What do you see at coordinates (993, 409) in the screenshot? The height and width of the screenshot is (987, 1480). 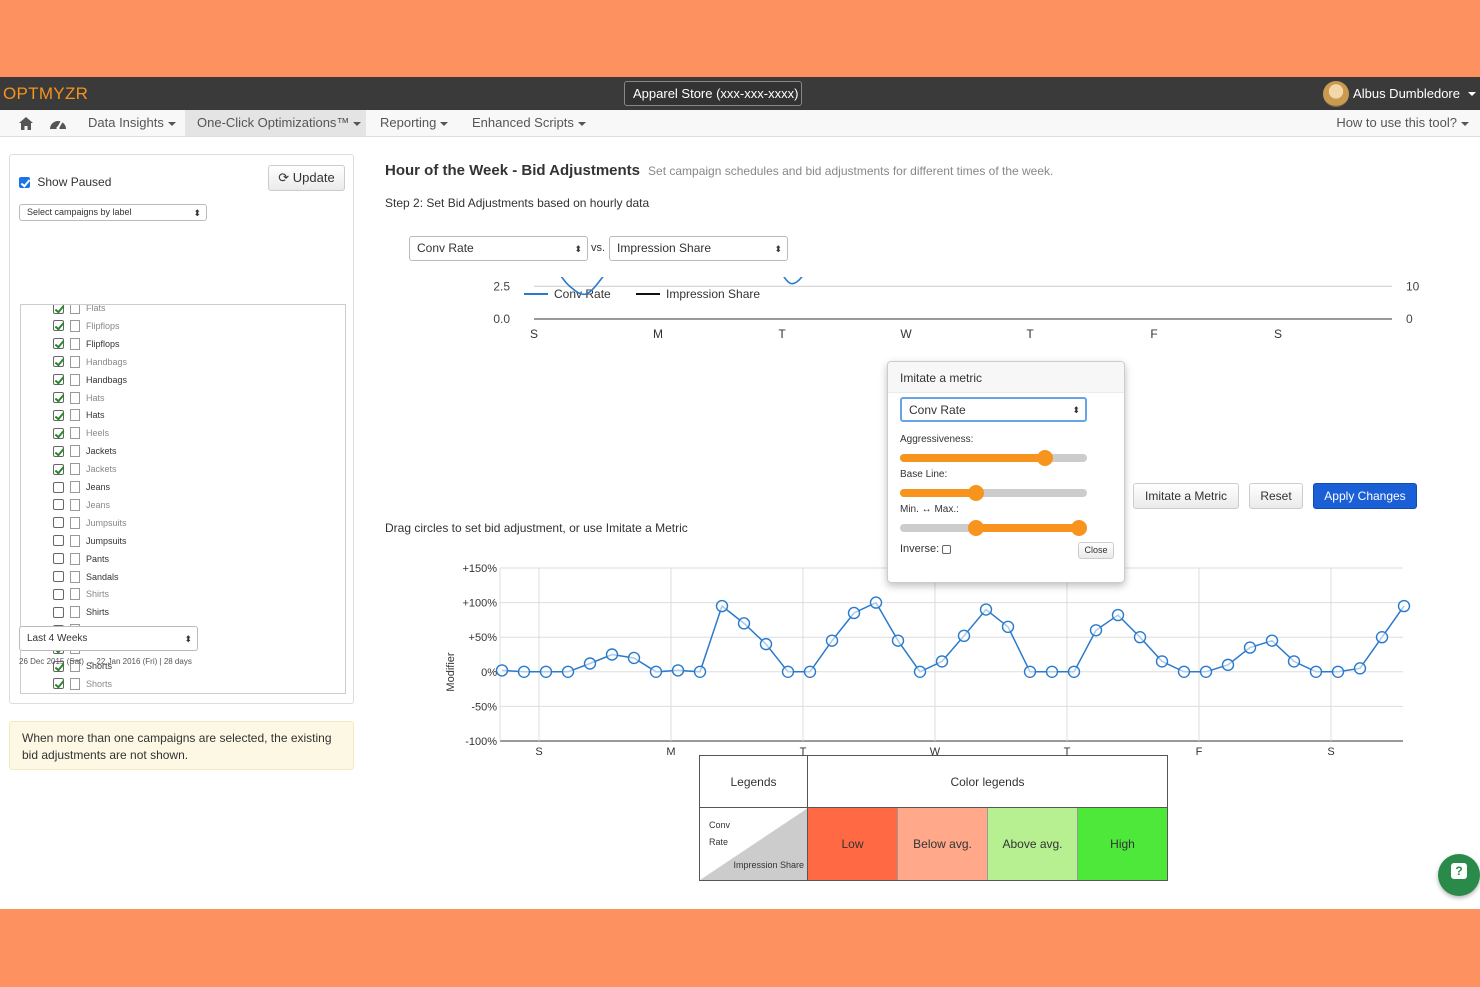 I see `imitate-metric-select: Conv Rate ⬍` at bounding box center [993, 409].